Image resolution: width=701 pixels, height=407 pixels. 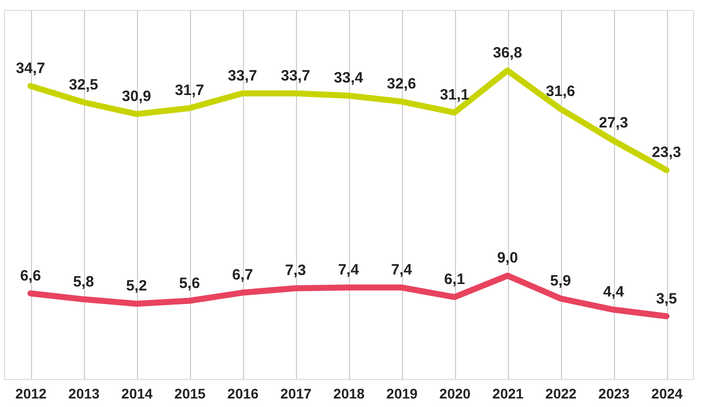 What do you see at coordinates (30, 275) in the screenshot?
I see `data-label: 6,6` at bounding box center [30, 275].